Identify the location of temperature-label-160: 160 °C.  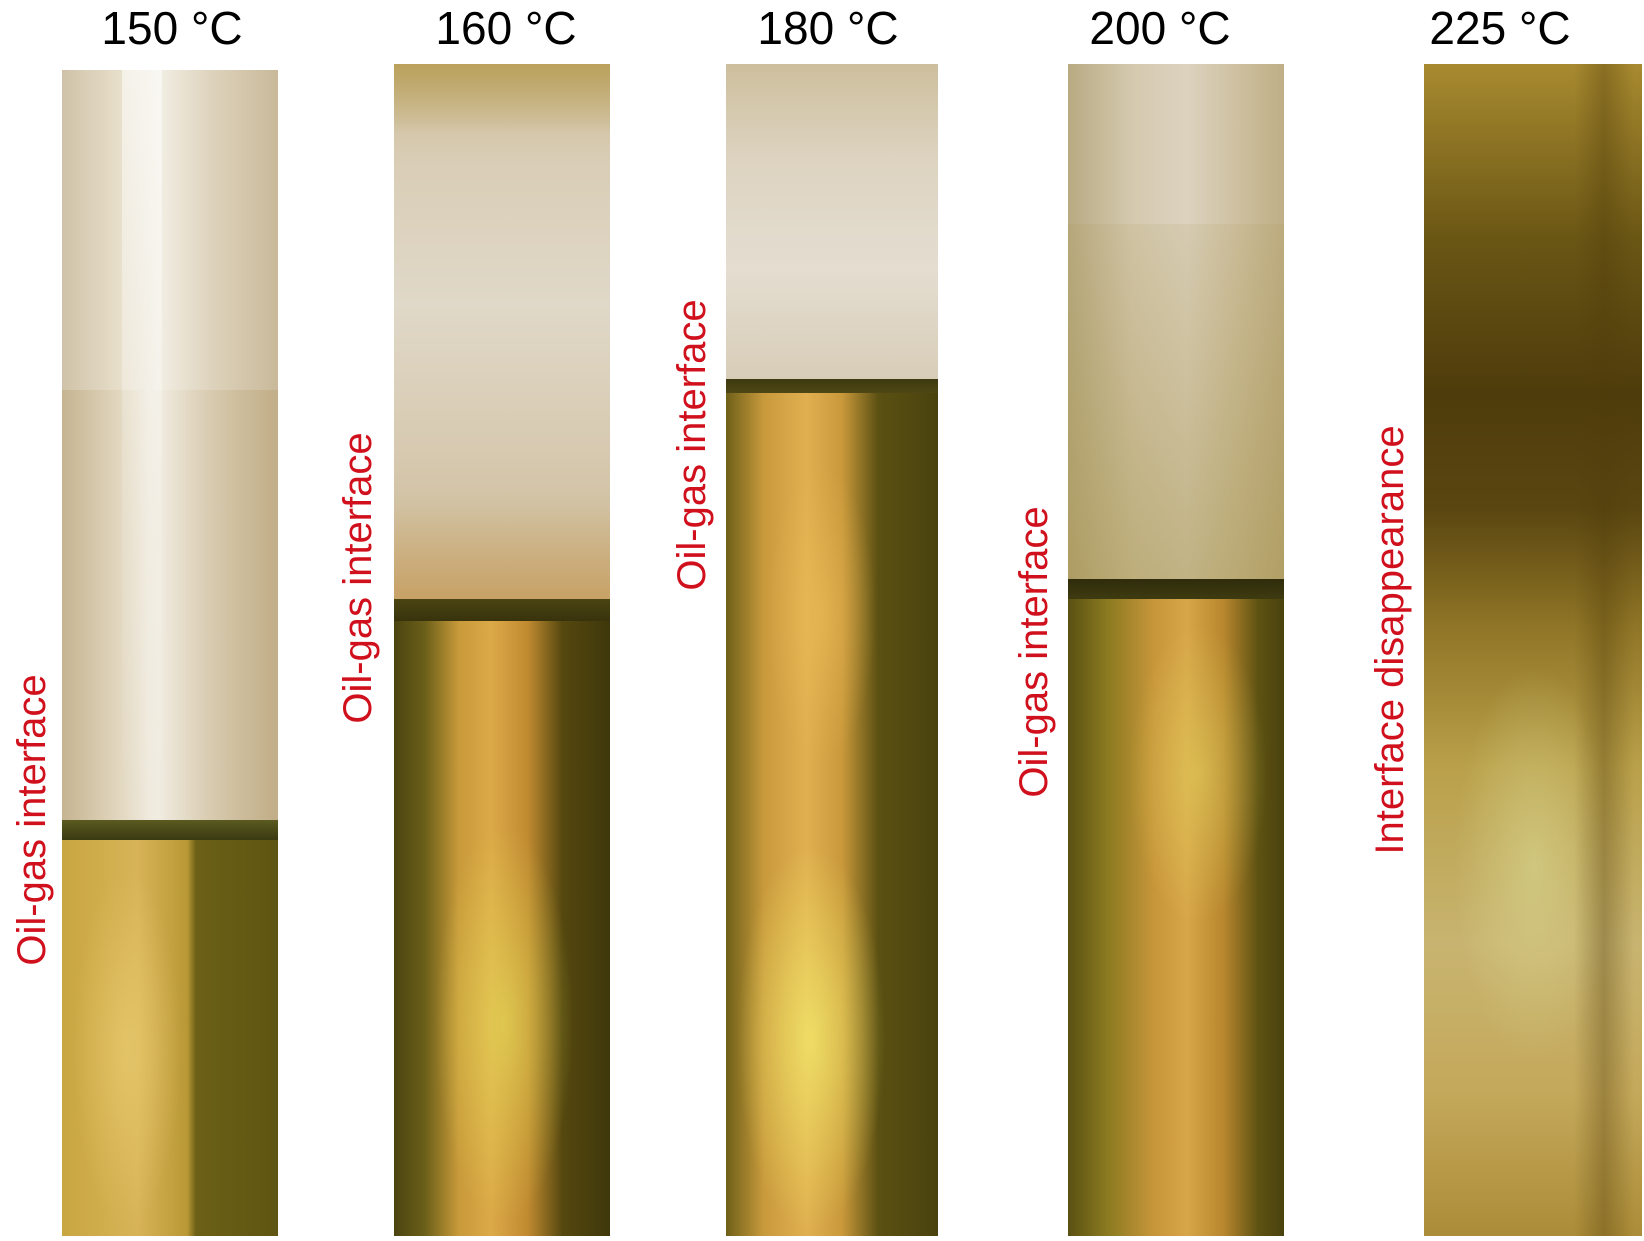
(506, 28).